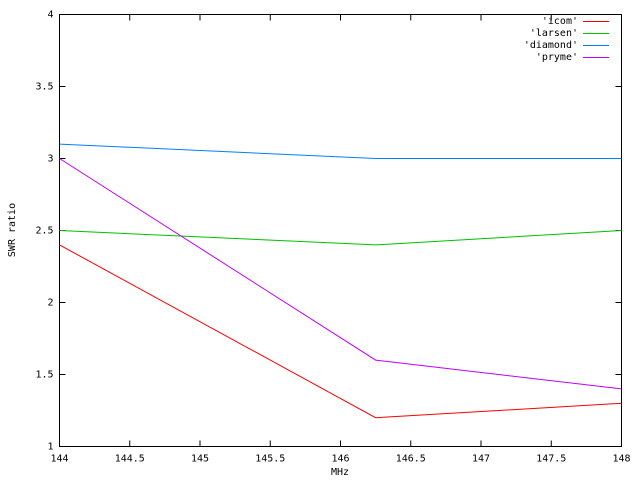  Describe the element at coordinates (44, 375) in the screenshot. I see `y-tick-label: 1.5` at that location.